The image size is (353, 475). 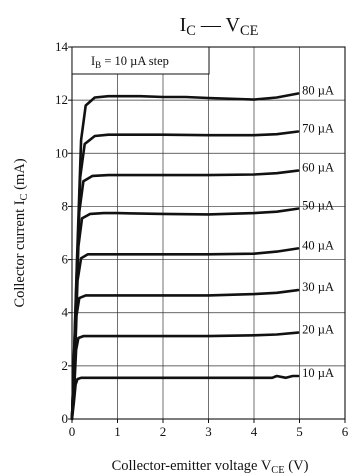 What do you see at coordinates (318, 232) in the screenshot?
I see `series-labels: 10 µA 20 µA 30 µA 40 µA 50 µA 60 µA 70 µA 80 µA` at bounding box center [318, 232].